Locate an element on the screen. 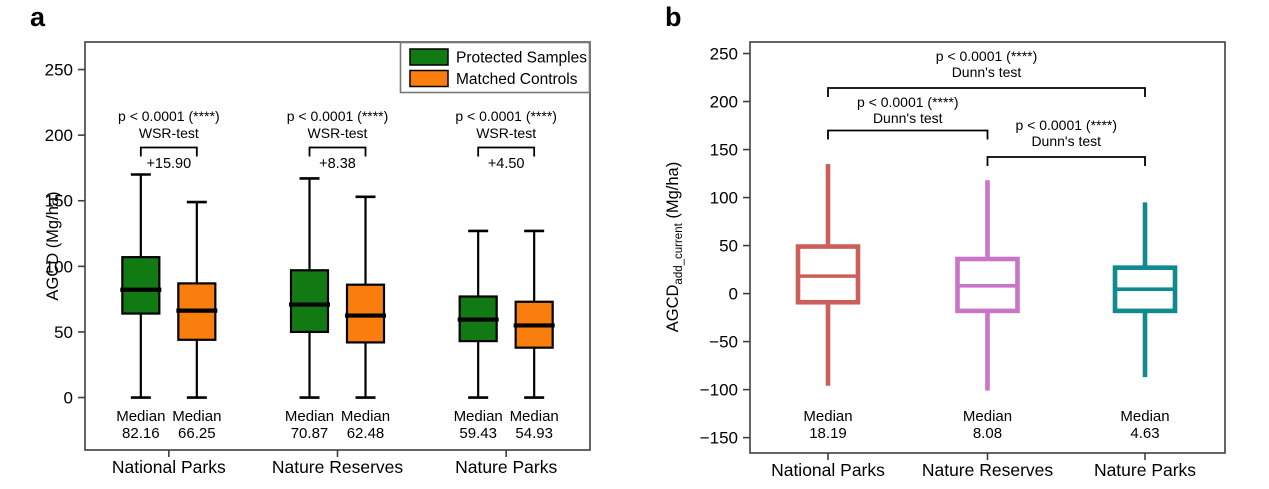 The width and height of the screenshot is (1269, 489). svg-text: −100 is located at coordinates (719, 390).